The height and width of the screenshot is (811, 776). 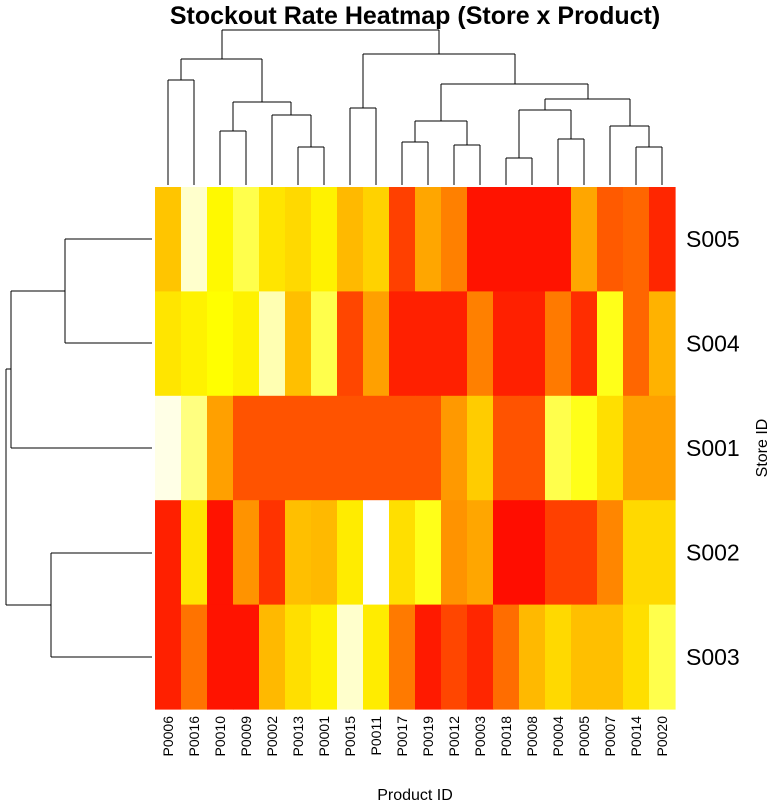 I want to click on heatmap-cell-s003-p0015, so click(x=350, y=657).